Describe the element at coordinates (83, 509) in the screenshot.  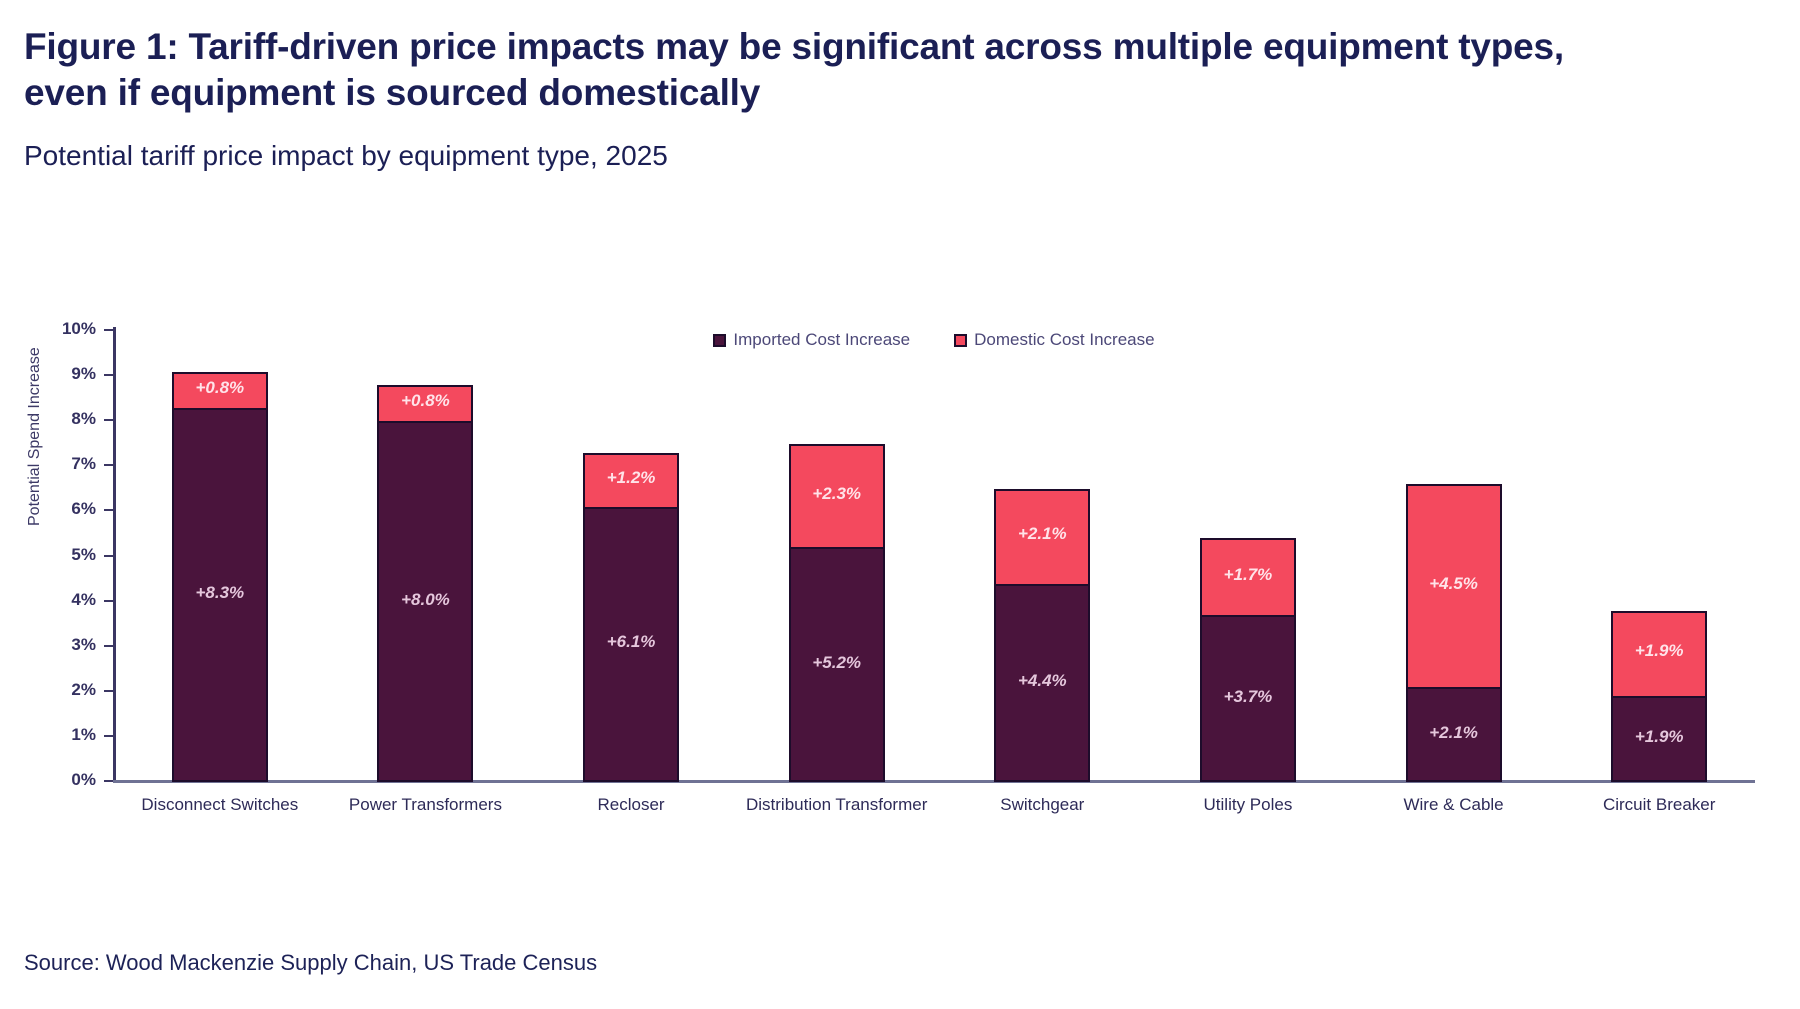
I see `y-tick-label: 6%` at that location.